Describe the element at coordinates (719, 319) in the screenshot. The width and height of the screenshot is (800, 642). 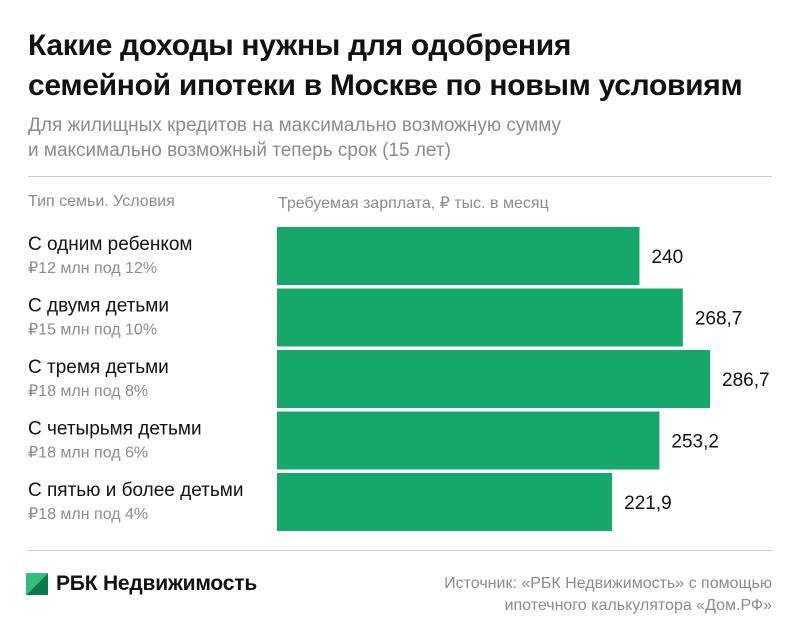
I see `bar-value-label-2: 268,7` at that location.